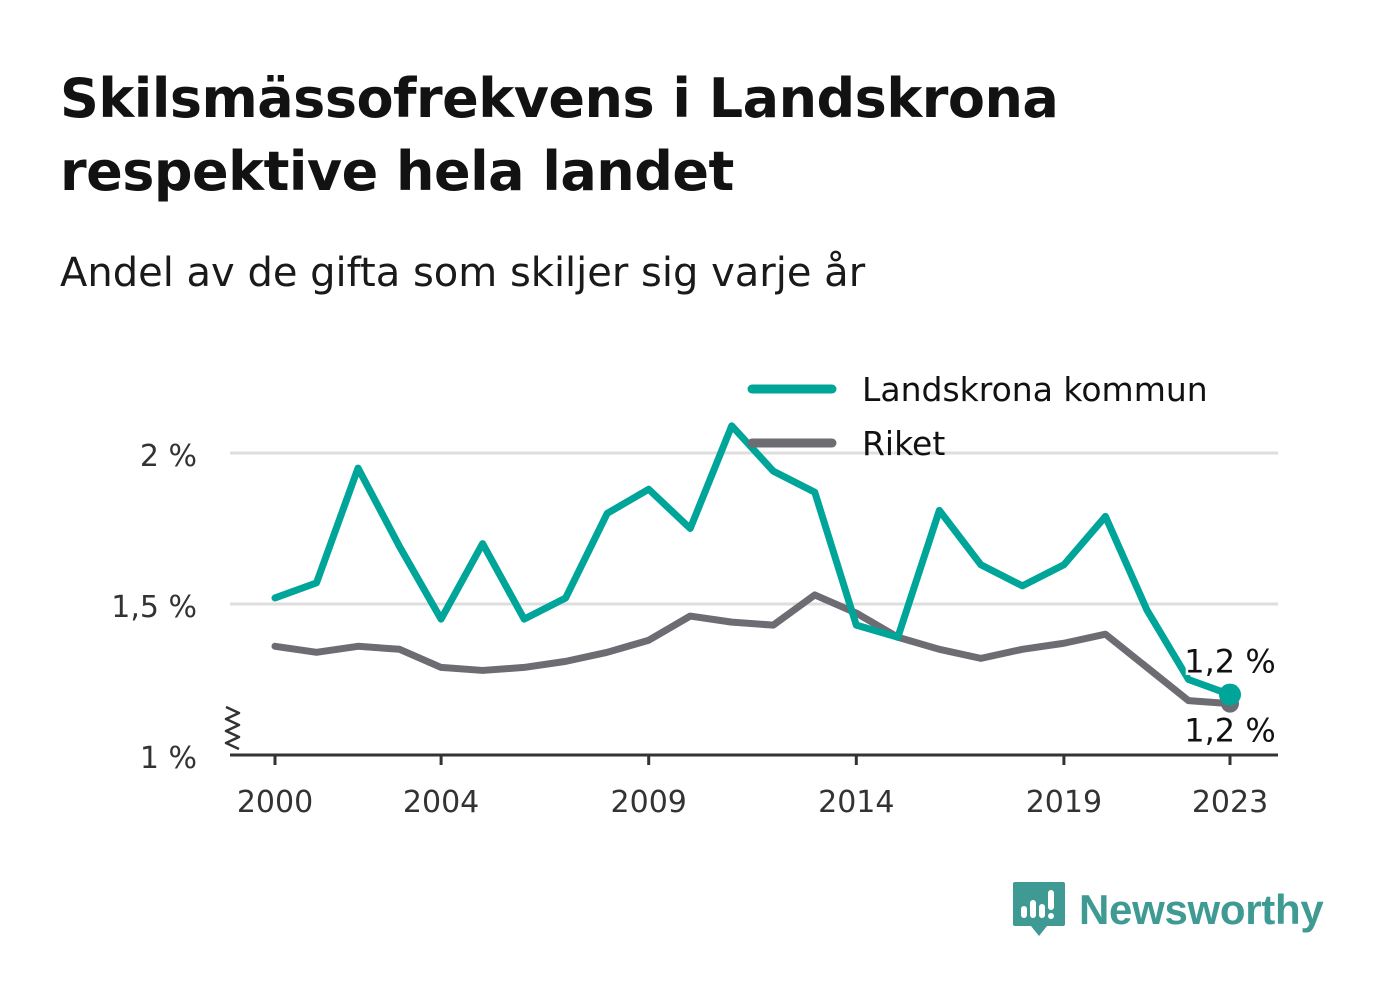  What do you see at coordinates (1064, 802) in the screenshot?
I see `x-tick-label: 2019` at bounding box center [1064, 802].